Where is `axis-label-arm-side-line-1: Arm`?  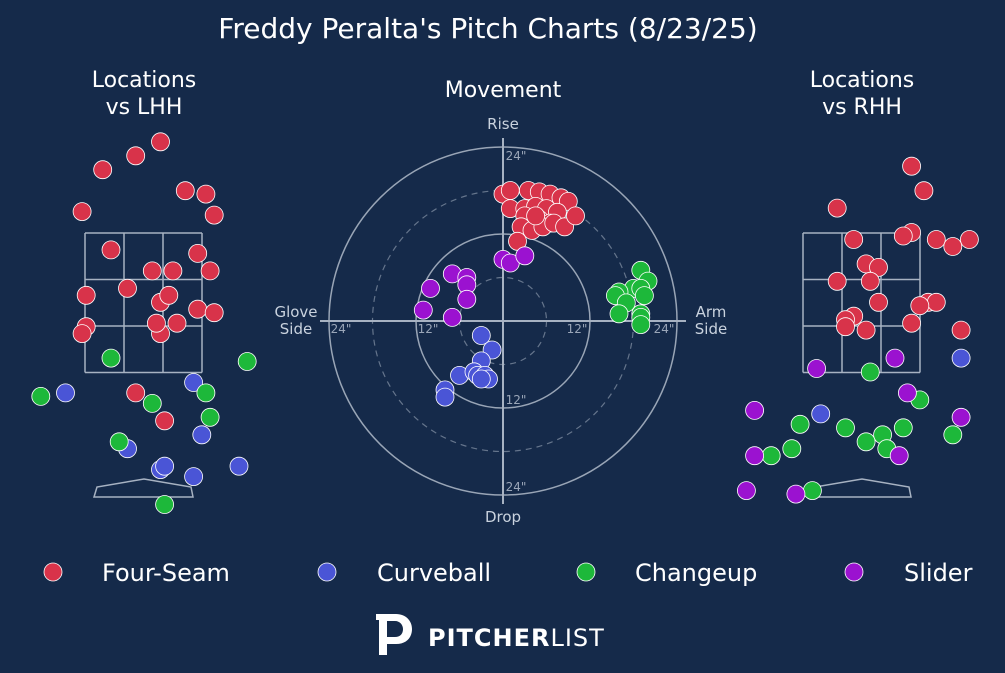 axis-label-arm-side-line-1: Arm is located at coordinates (711, 312).